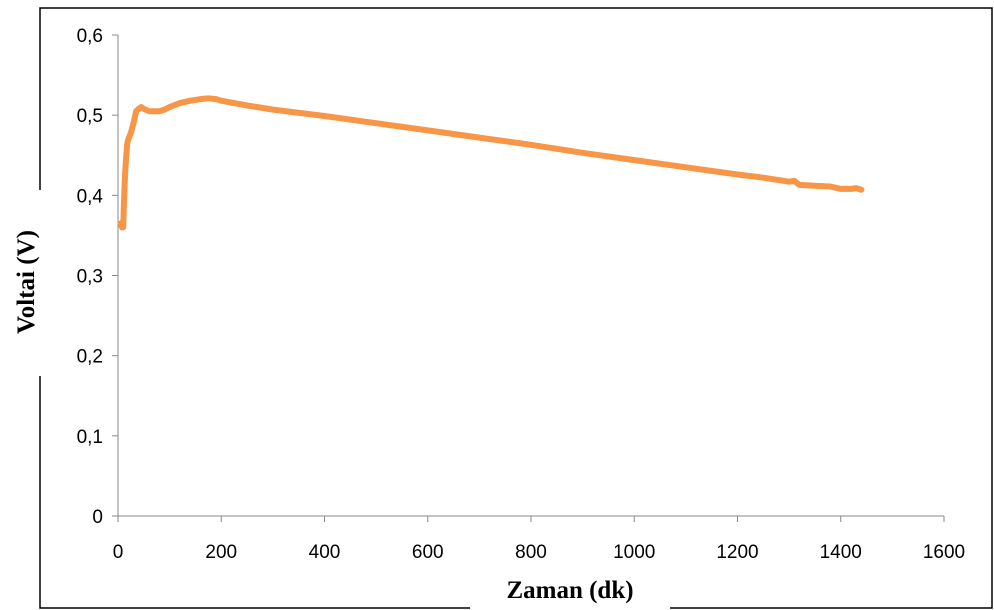  I want to click on x-tick-label: 1400, so click(841, 552).